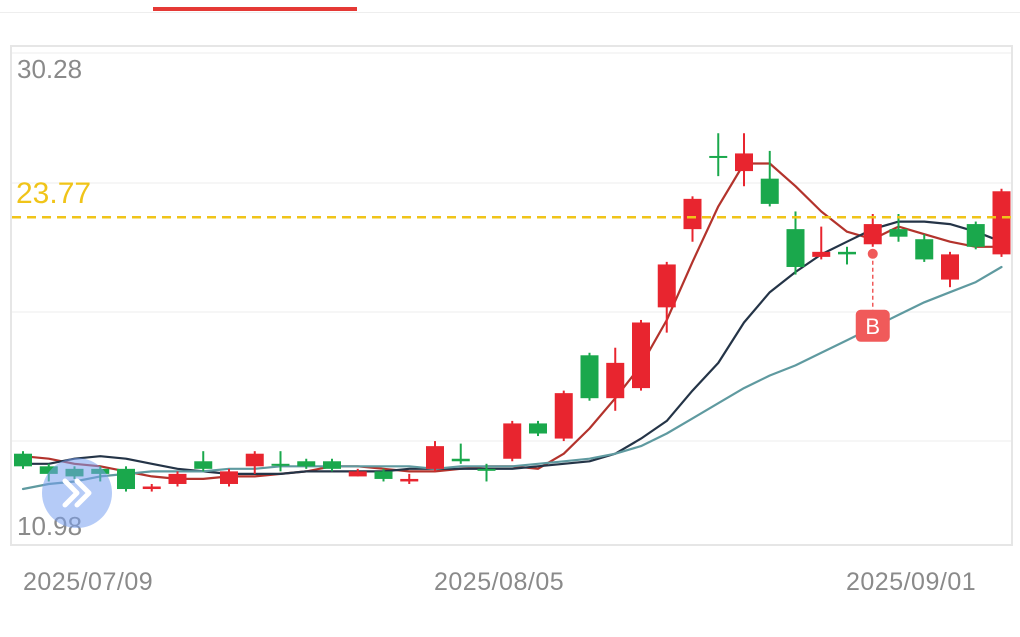 Image resolution: width=1020 pixels, height=637 pixels. I want to click on x-axis-label-middle: 2025/08/05, so click(499, 582).